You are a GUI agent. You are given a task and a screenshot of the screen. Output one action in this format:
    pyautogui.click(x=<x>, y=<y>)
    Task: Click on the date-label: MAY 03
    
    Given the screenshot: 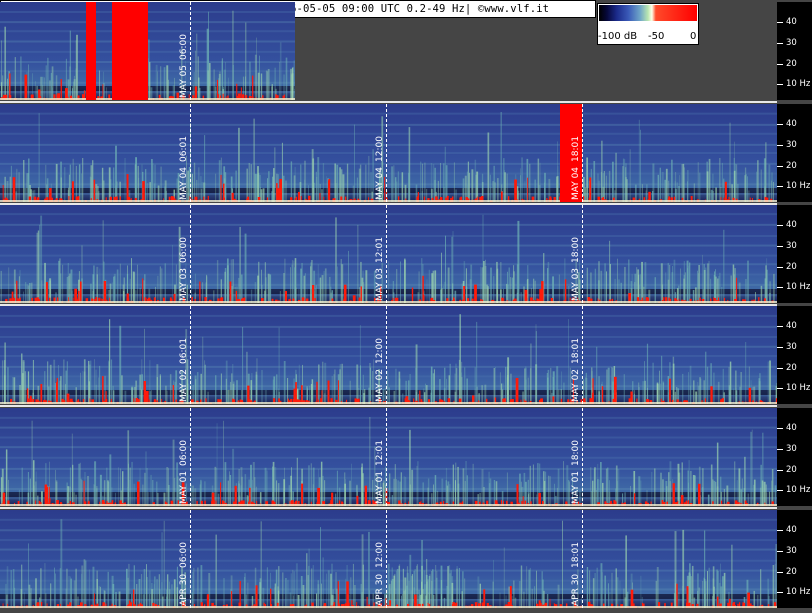 What is the action you would take?
    pyautogui.click(x=380, y=284)
    